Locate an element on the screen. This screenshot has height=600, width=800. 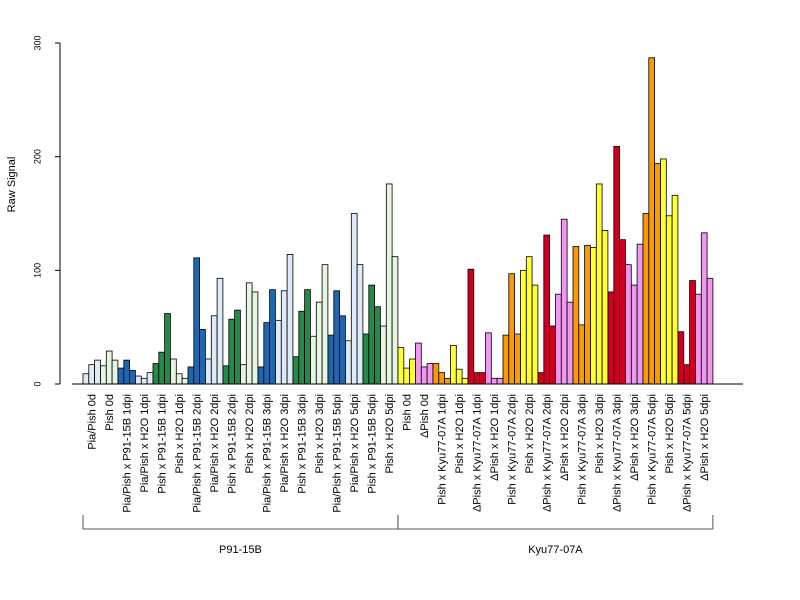
category-label: Pish x H2O 5dpi is located at coordinates (670, 433).